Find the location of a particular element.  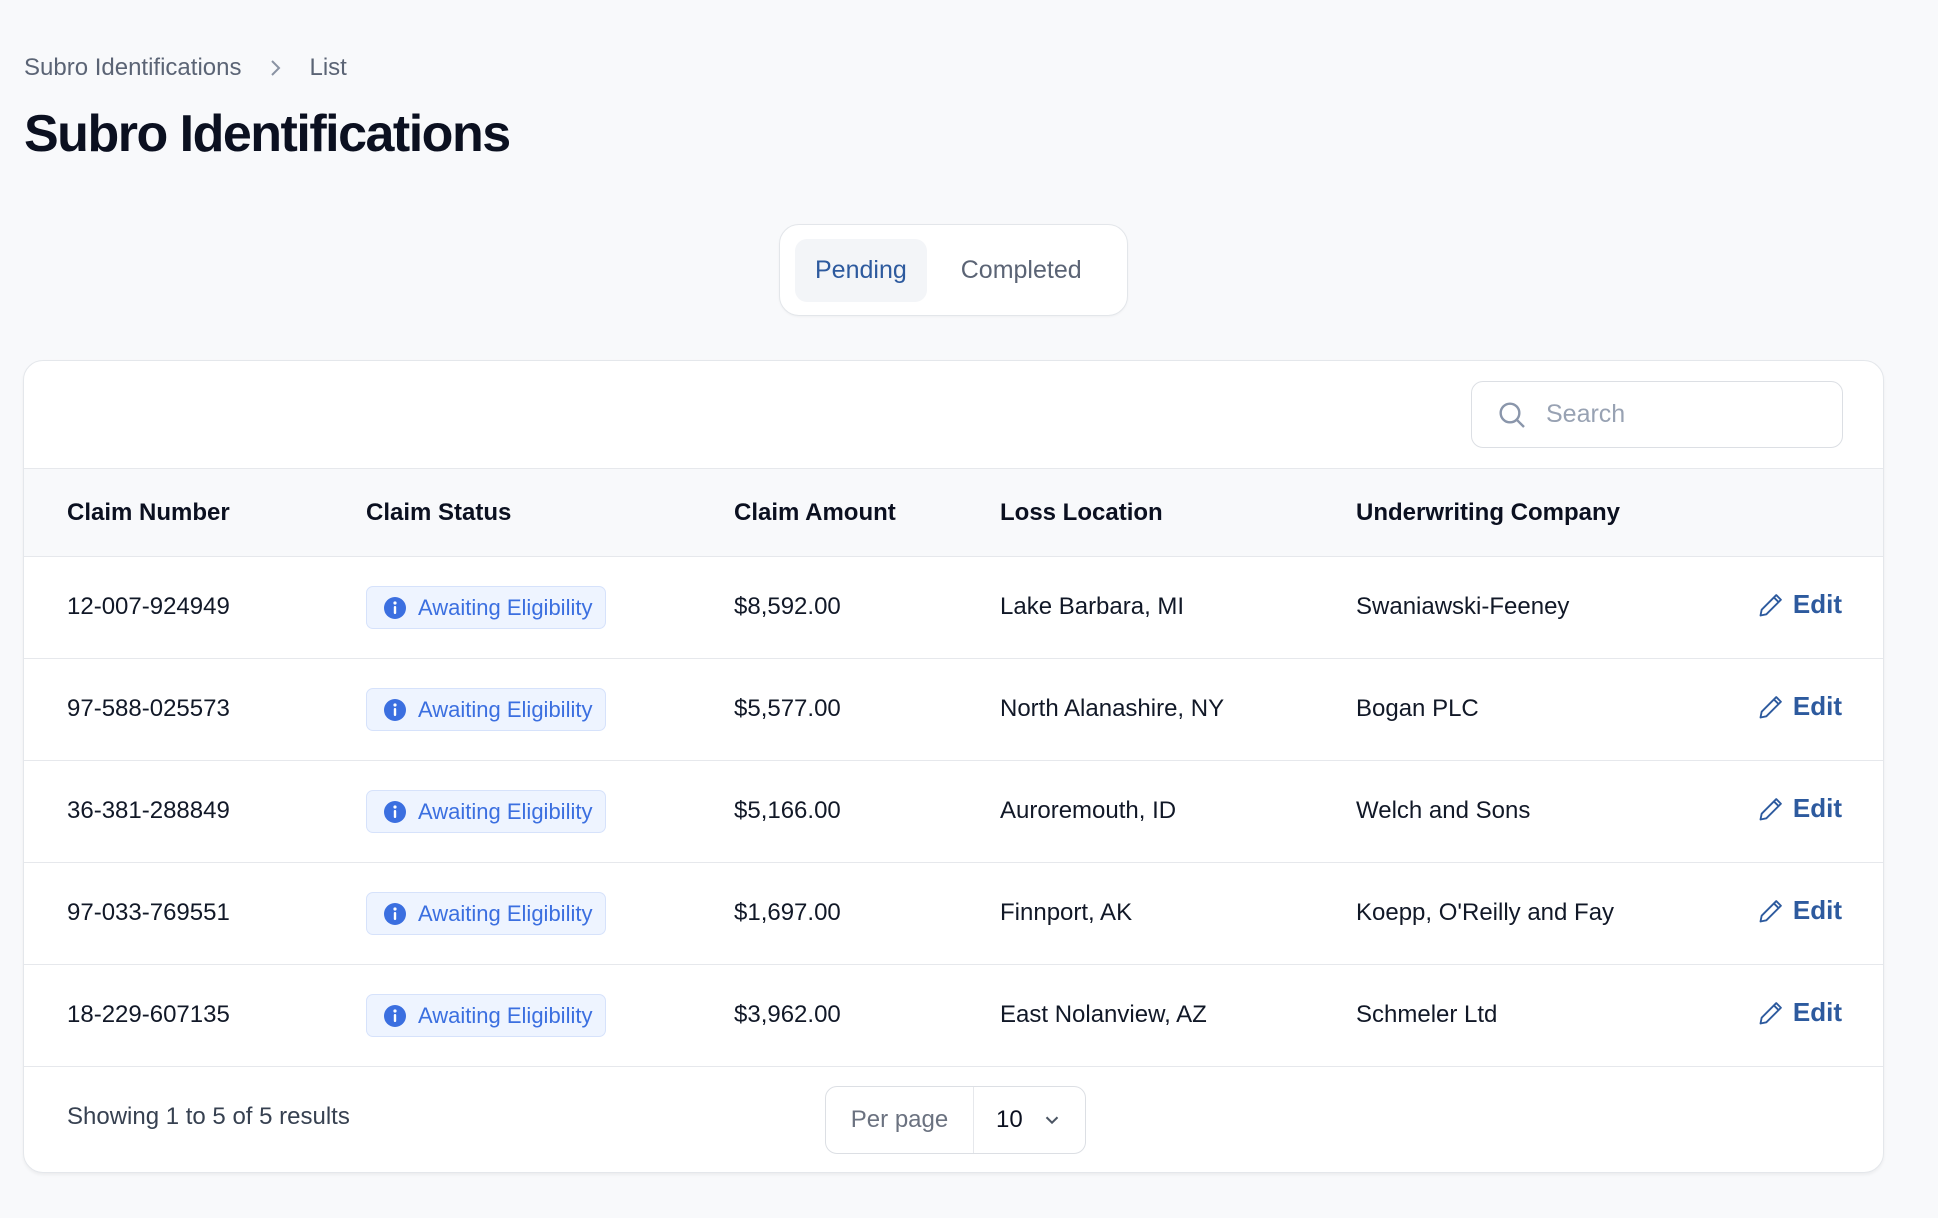

loss-location: East Nolanview, AZ is located at coordinates (1103, 1014).